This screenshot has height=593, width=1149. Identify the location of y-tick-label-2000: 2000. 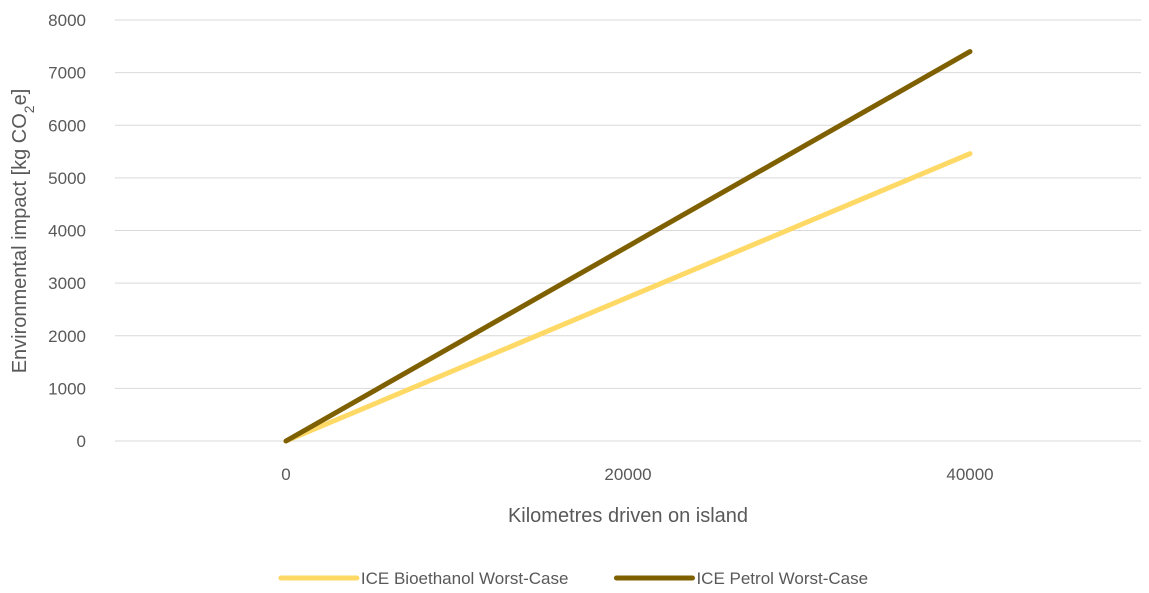
(67, 336).